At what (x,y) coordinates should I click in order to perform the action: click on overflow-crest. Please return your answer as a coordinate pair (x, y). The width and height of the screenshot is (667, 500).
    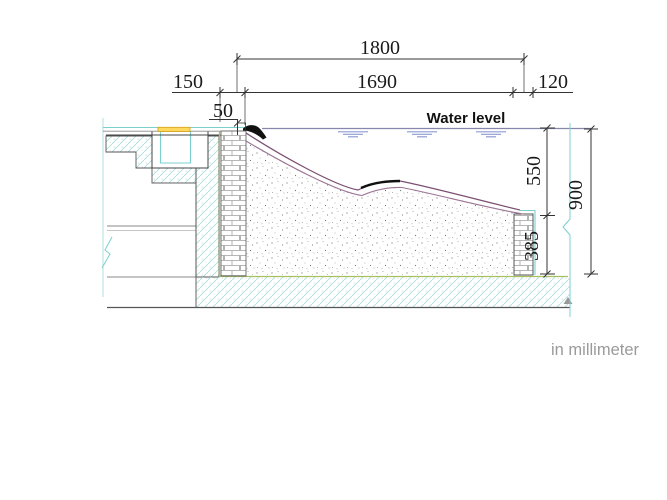
    Looking at the image, I should click on (255, 132).